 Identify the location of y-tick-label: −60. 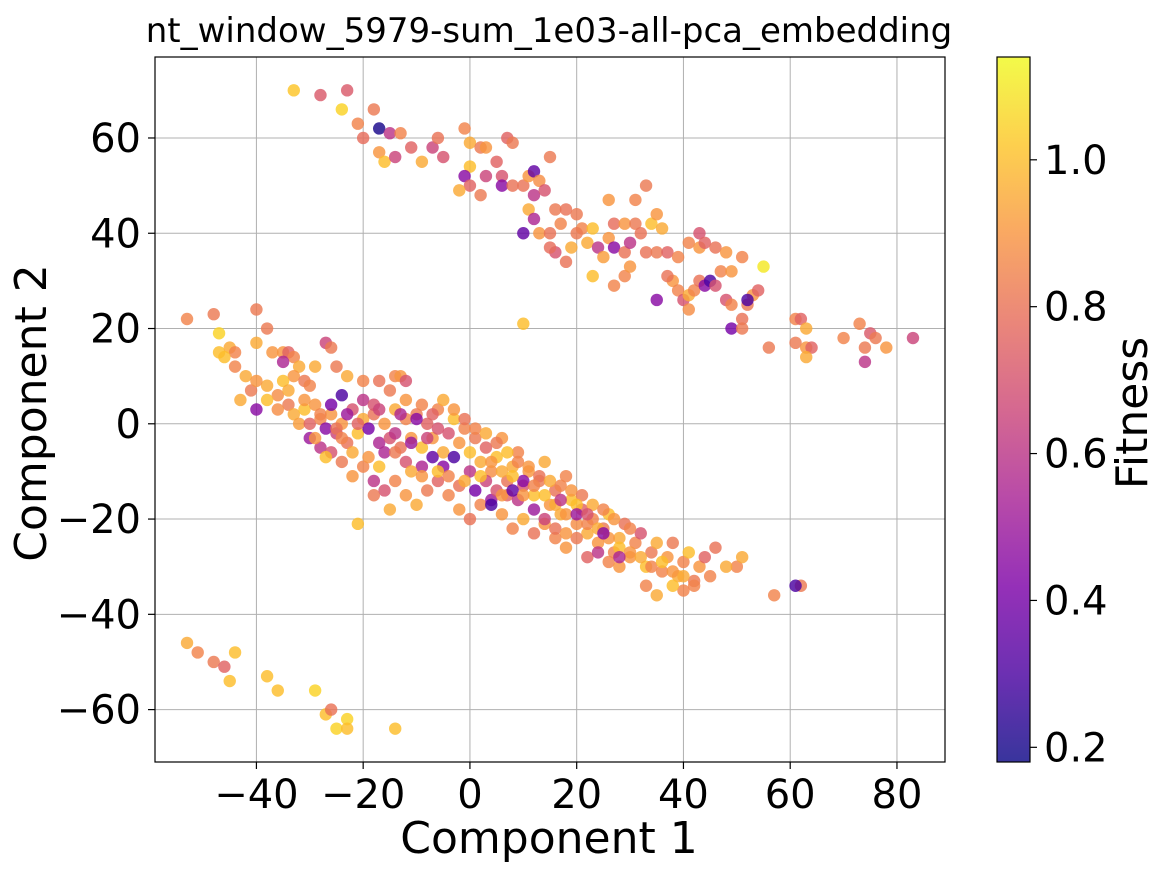
(99, 711).